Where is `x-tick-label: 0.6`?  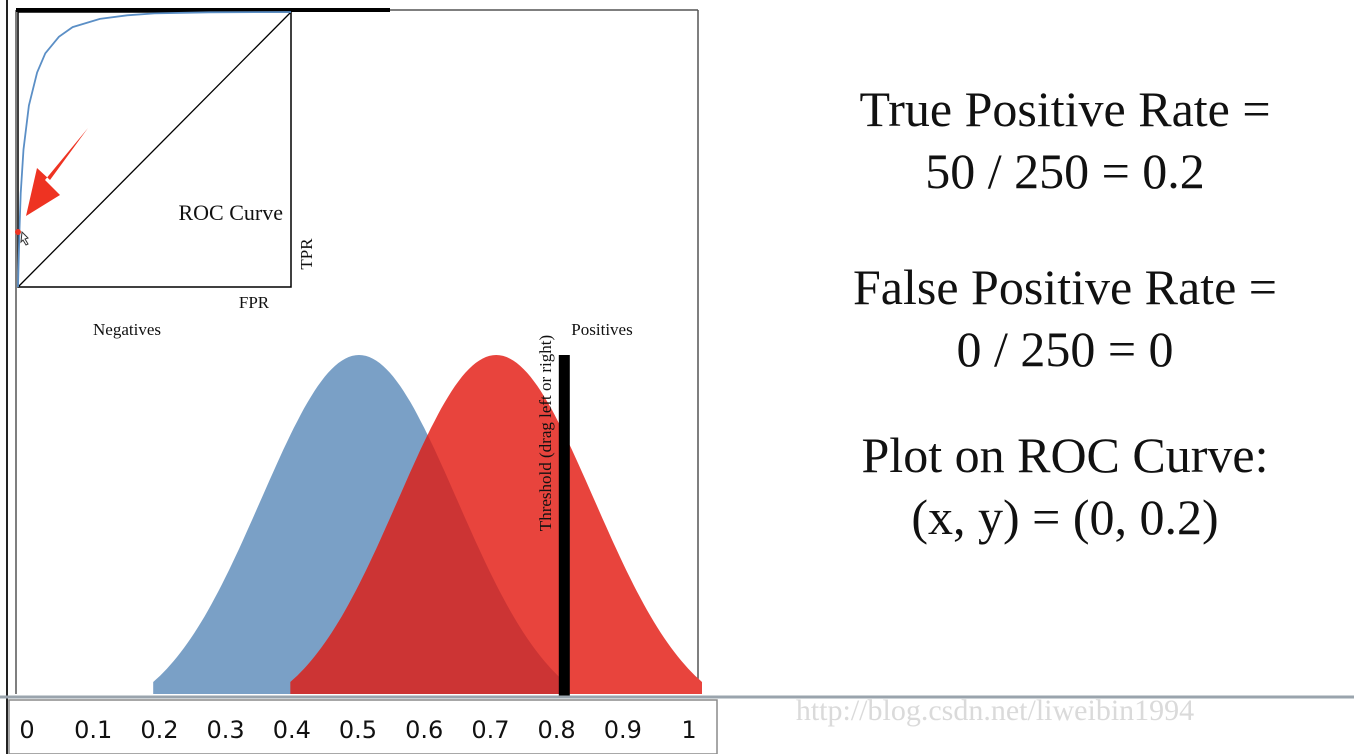 x-tick-label: 0.6 is located at coordinates (424, 730).